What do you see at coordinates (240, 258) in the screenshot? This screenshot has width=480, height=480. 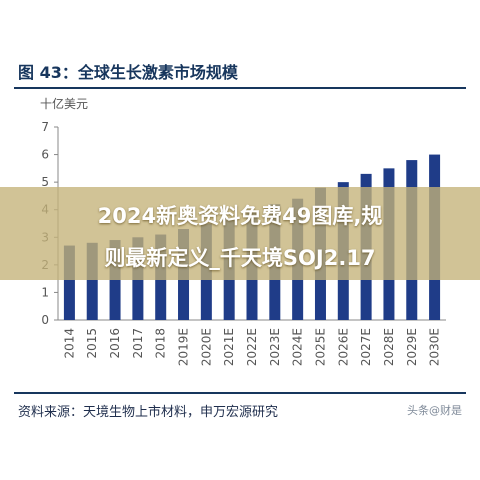 I see `banner-text-line-2: 则最新定义_千天境SOJ2.17` at bounding box center [240, 258].